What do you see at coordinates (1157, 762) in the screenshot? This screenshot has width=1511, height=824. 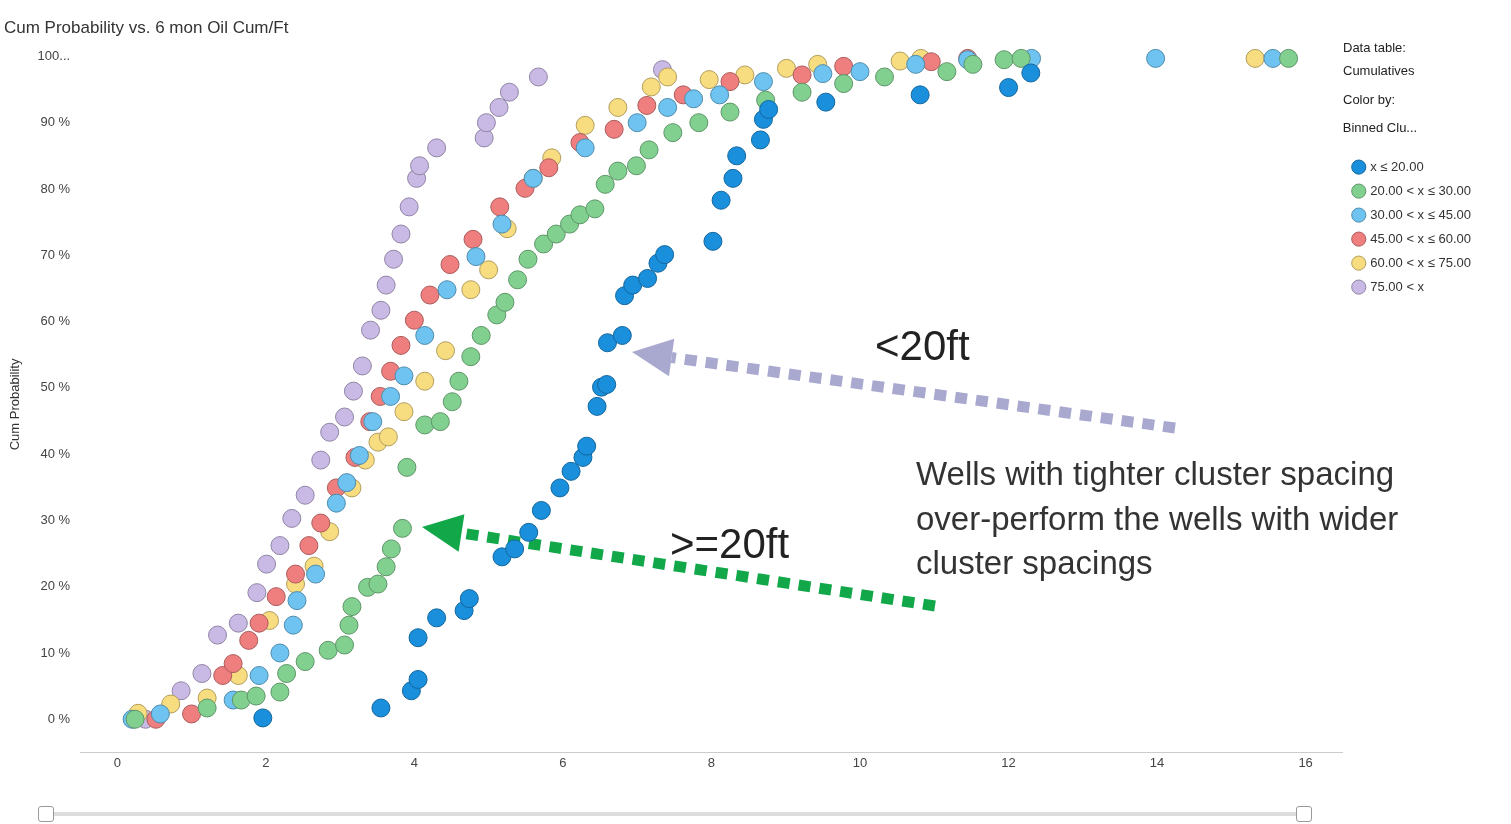 I see `x-tick-label: 14` at bounding box center [1157, 762].